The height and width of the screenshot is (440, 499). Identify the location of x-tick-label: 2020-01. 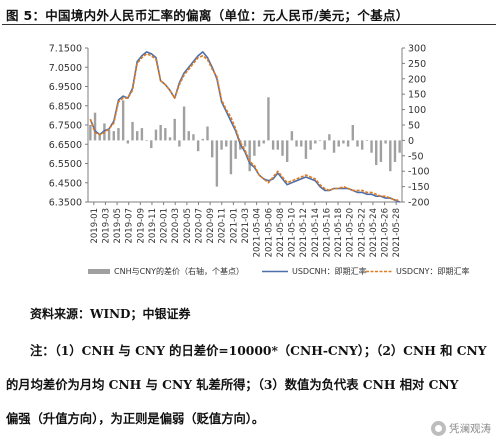
(165, 226).